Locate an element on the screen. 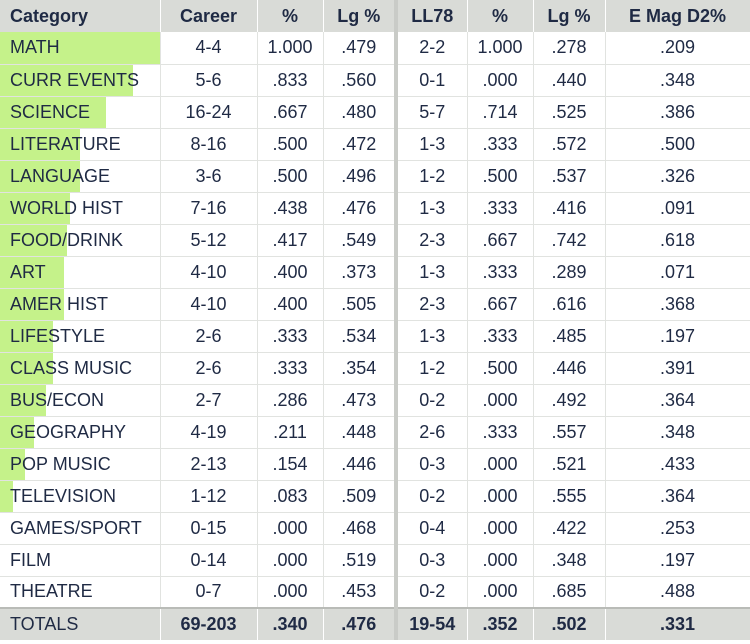  category-label: BUS/ECON is located at coordinates (57, 399).